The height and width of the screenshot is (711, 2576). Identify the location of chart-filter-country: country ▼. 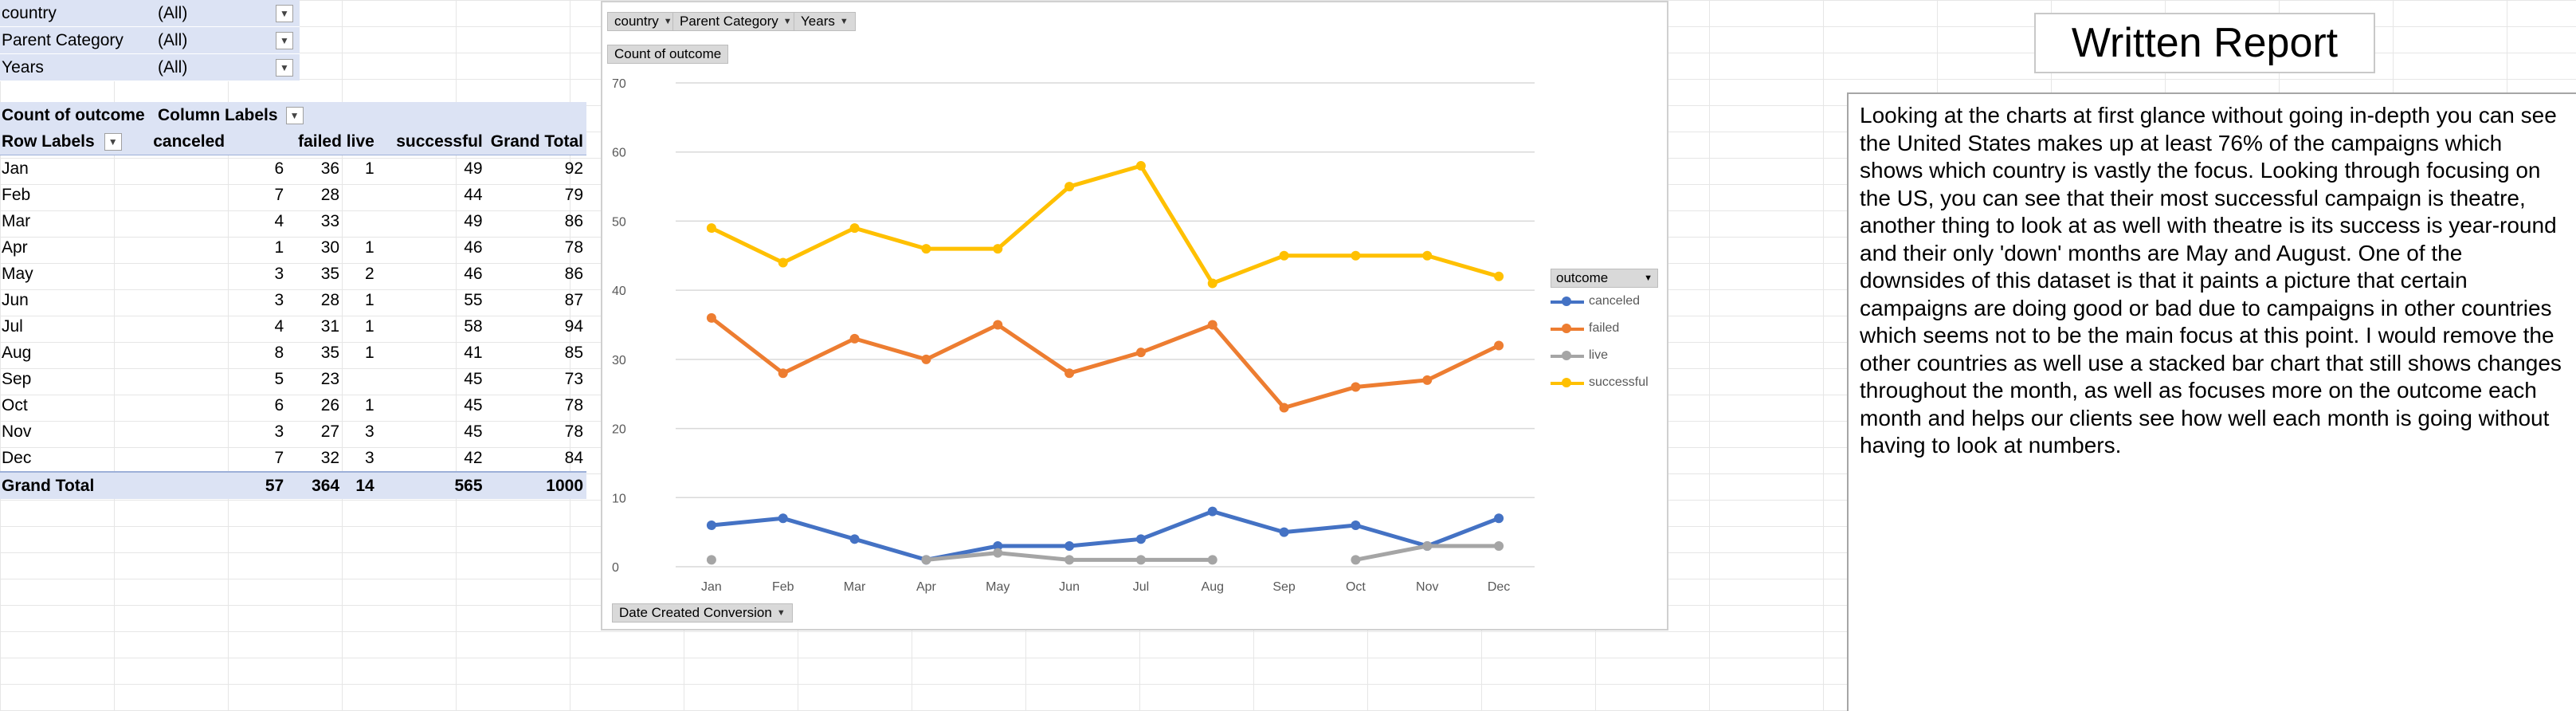
(644, 22).